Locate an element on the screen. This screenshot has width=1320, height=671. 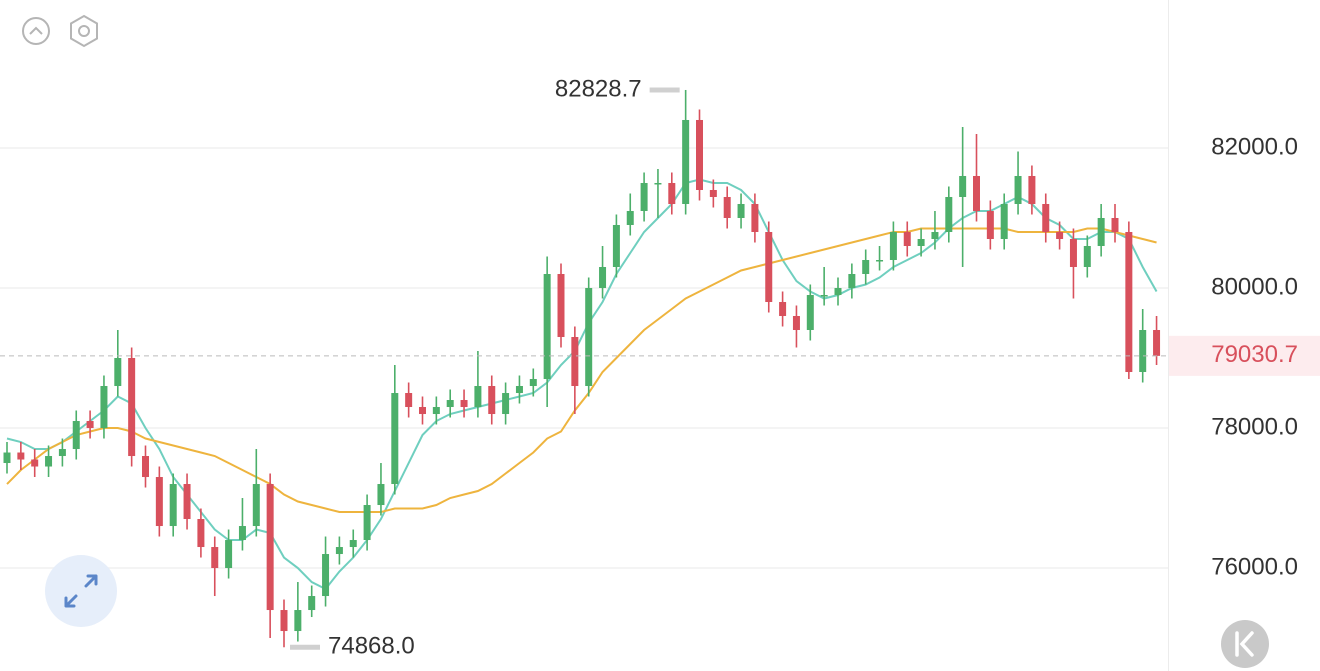
back-button is located at coordinates (1245, 644).